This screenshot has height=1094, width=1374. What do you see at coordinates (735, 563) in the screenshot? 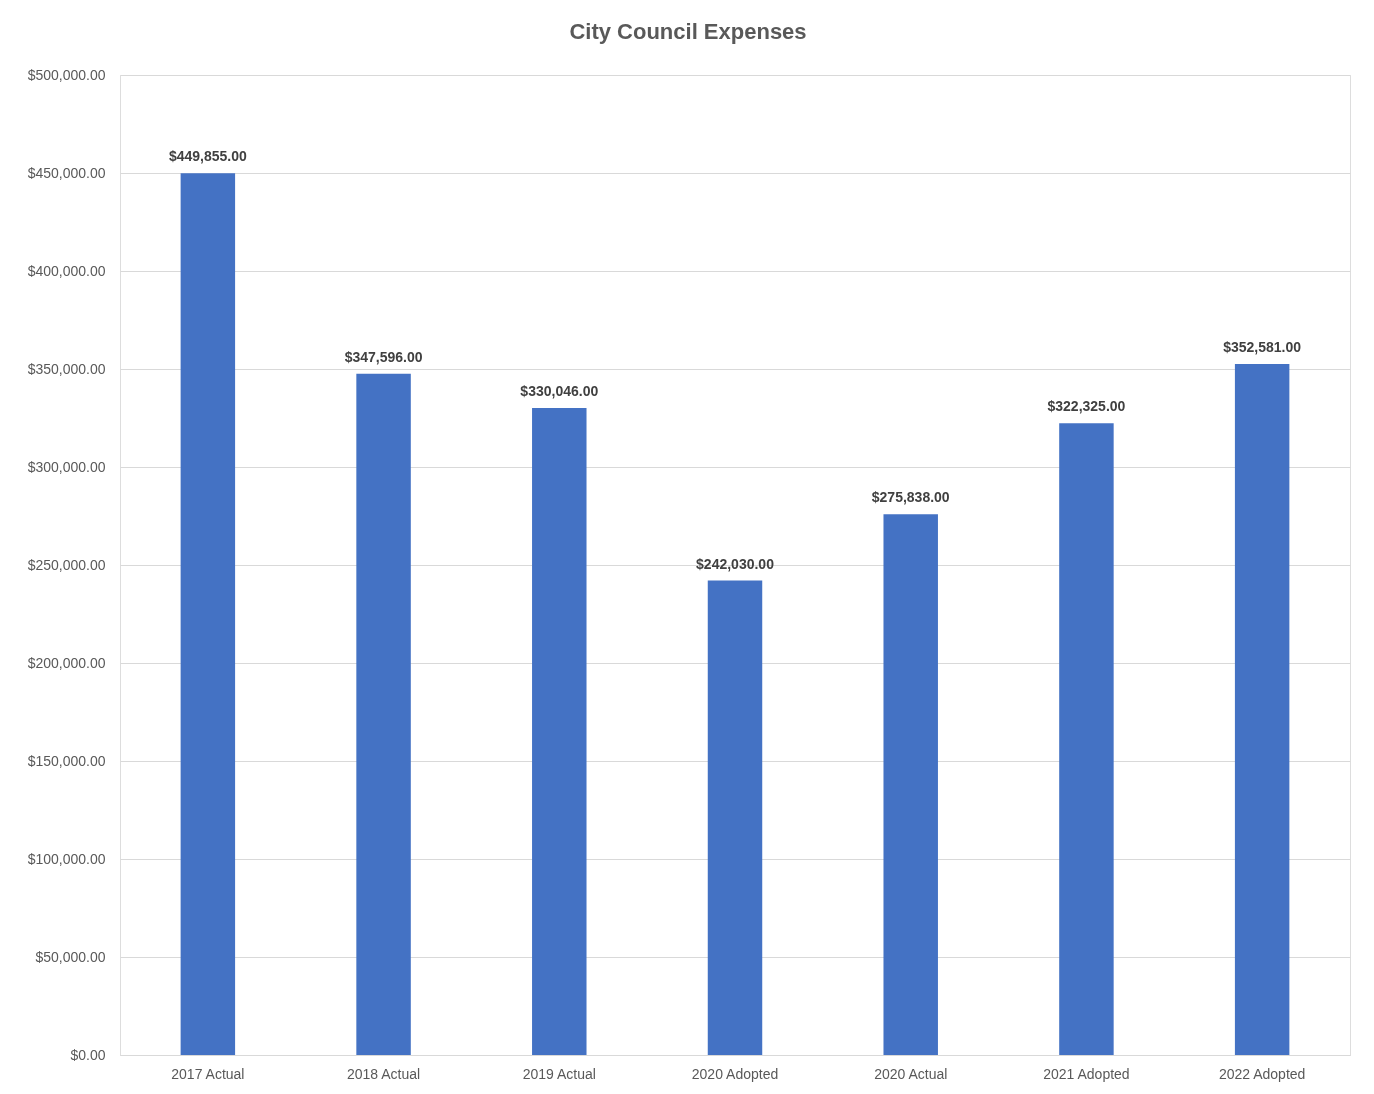
I see `data-label: $242,030.00` at bounding box center [735, 563].